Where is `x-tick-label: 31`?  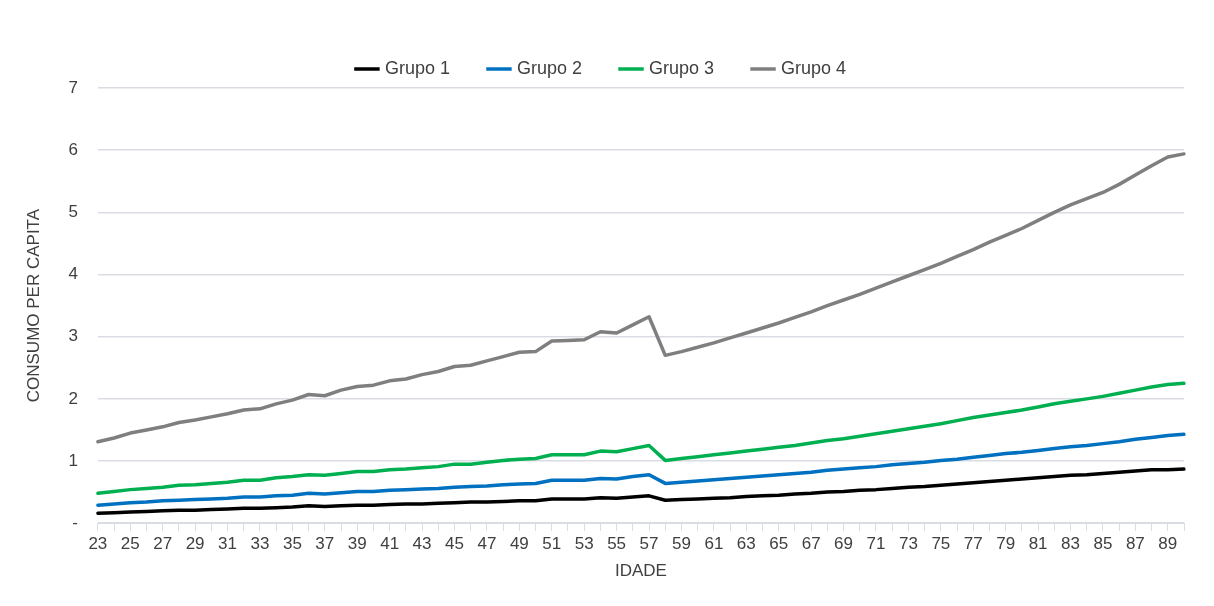 x-tick-label: 31 is located at coordinates (227, 544).